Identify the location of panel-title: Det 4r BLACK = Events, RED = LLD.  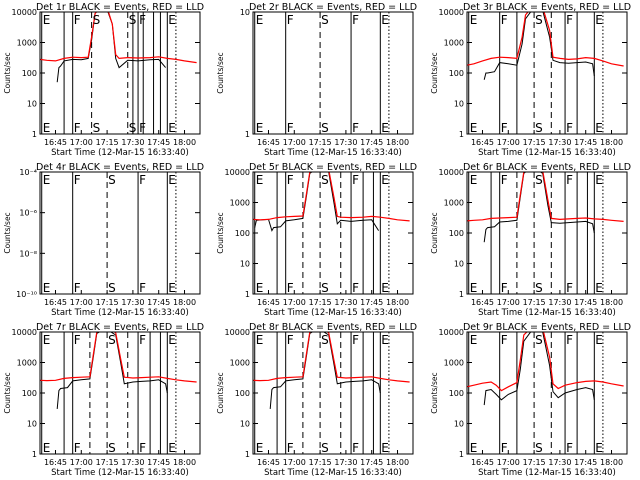
(120, 167).